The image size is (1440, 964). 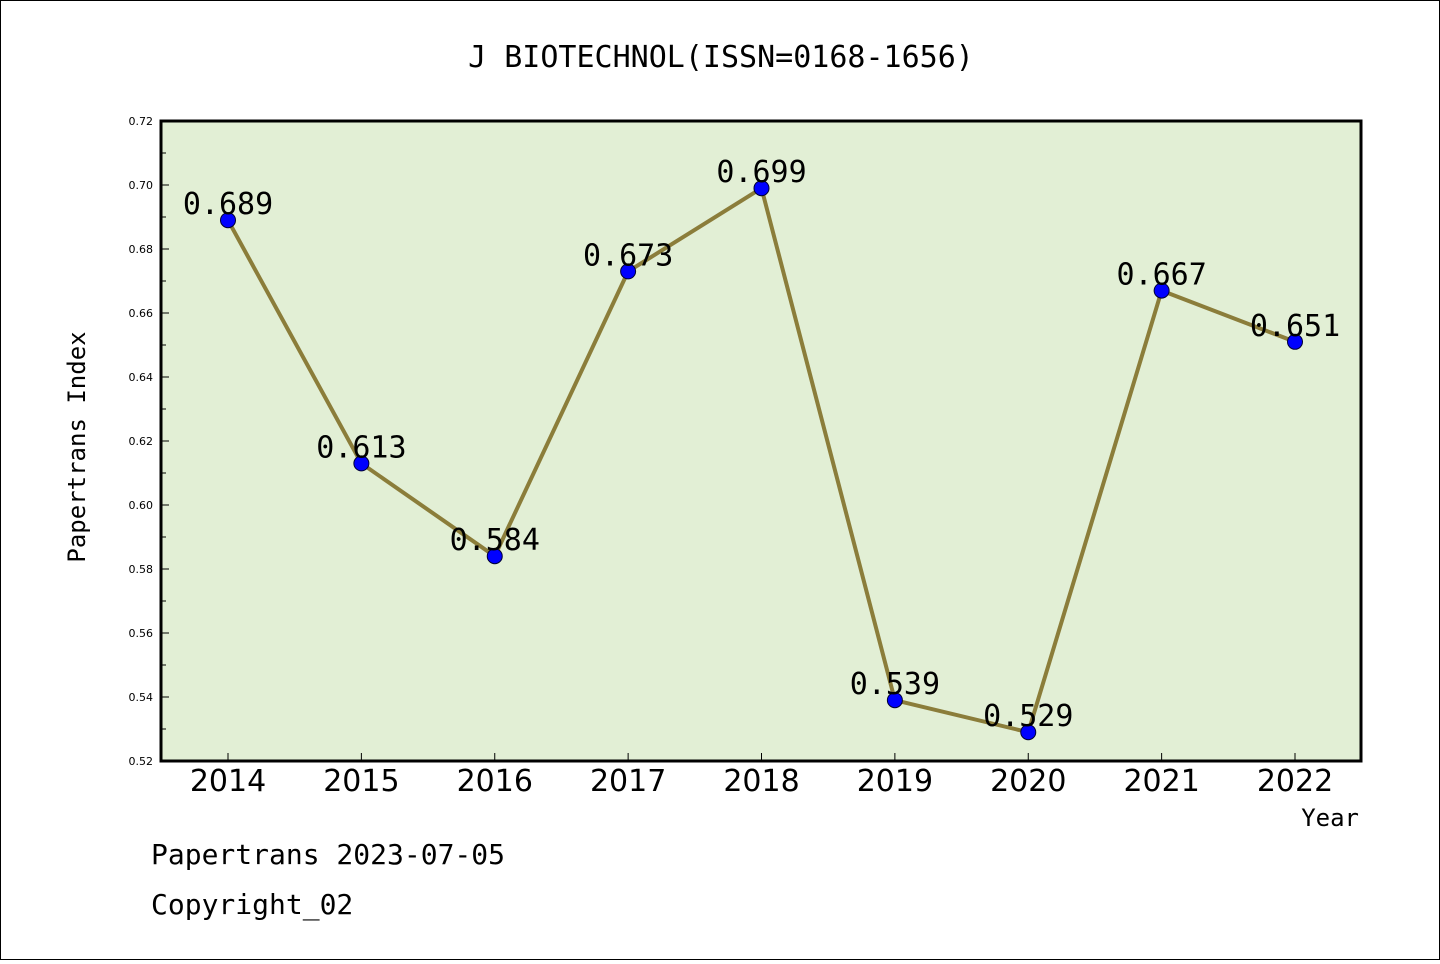 I want to click on data-label: 0.667, so click(x=1161, y=275).